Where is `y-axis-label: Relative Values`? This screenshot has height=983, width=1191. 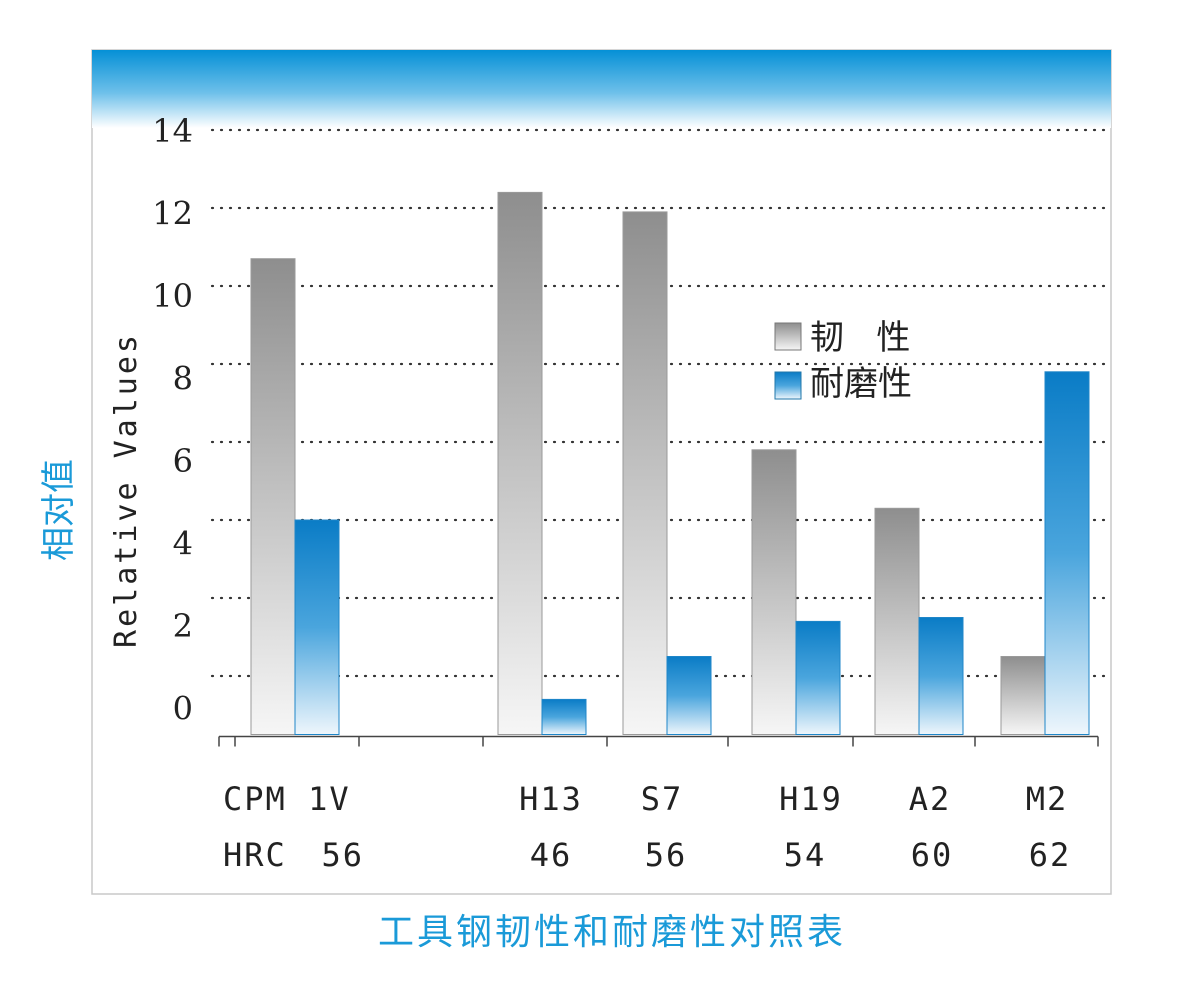 y-axis-label: Relative Values is located at coordinates (126, 490).